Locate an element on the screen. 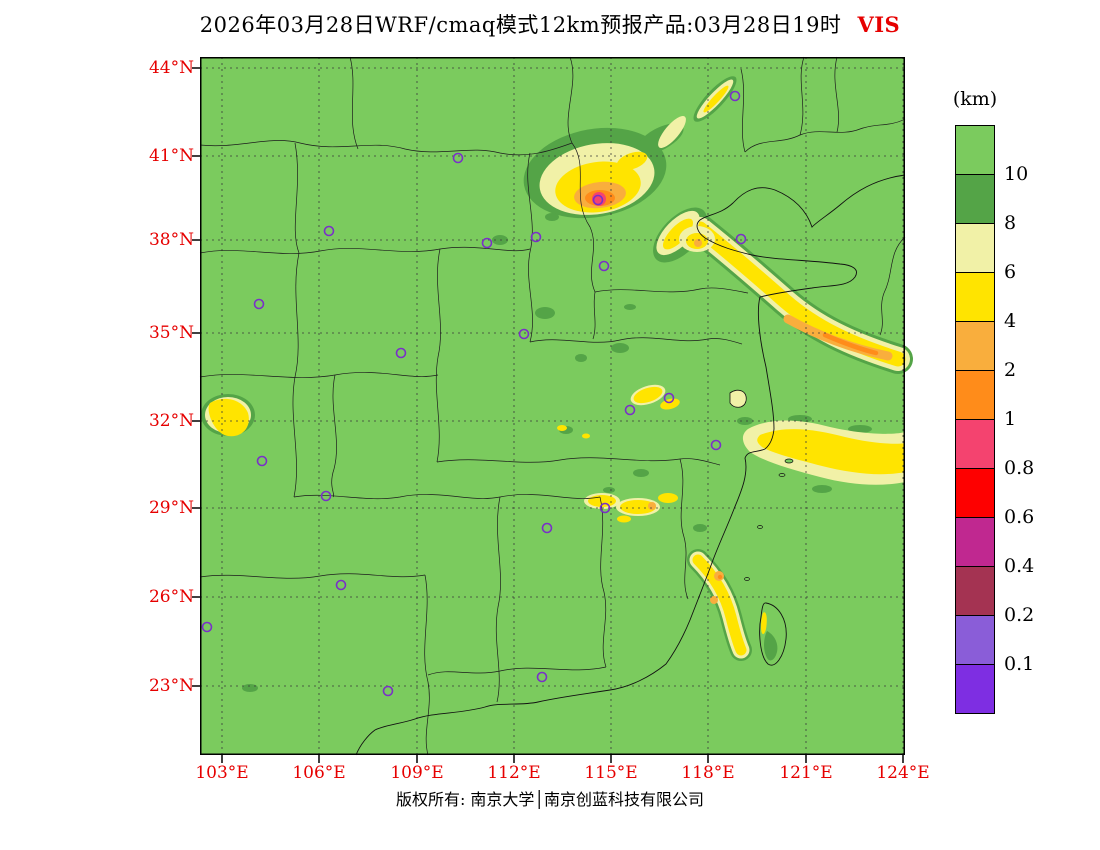 This screenshot has height=850, width=1100. lon-label: 112°E is located at coordinates (514, 773).